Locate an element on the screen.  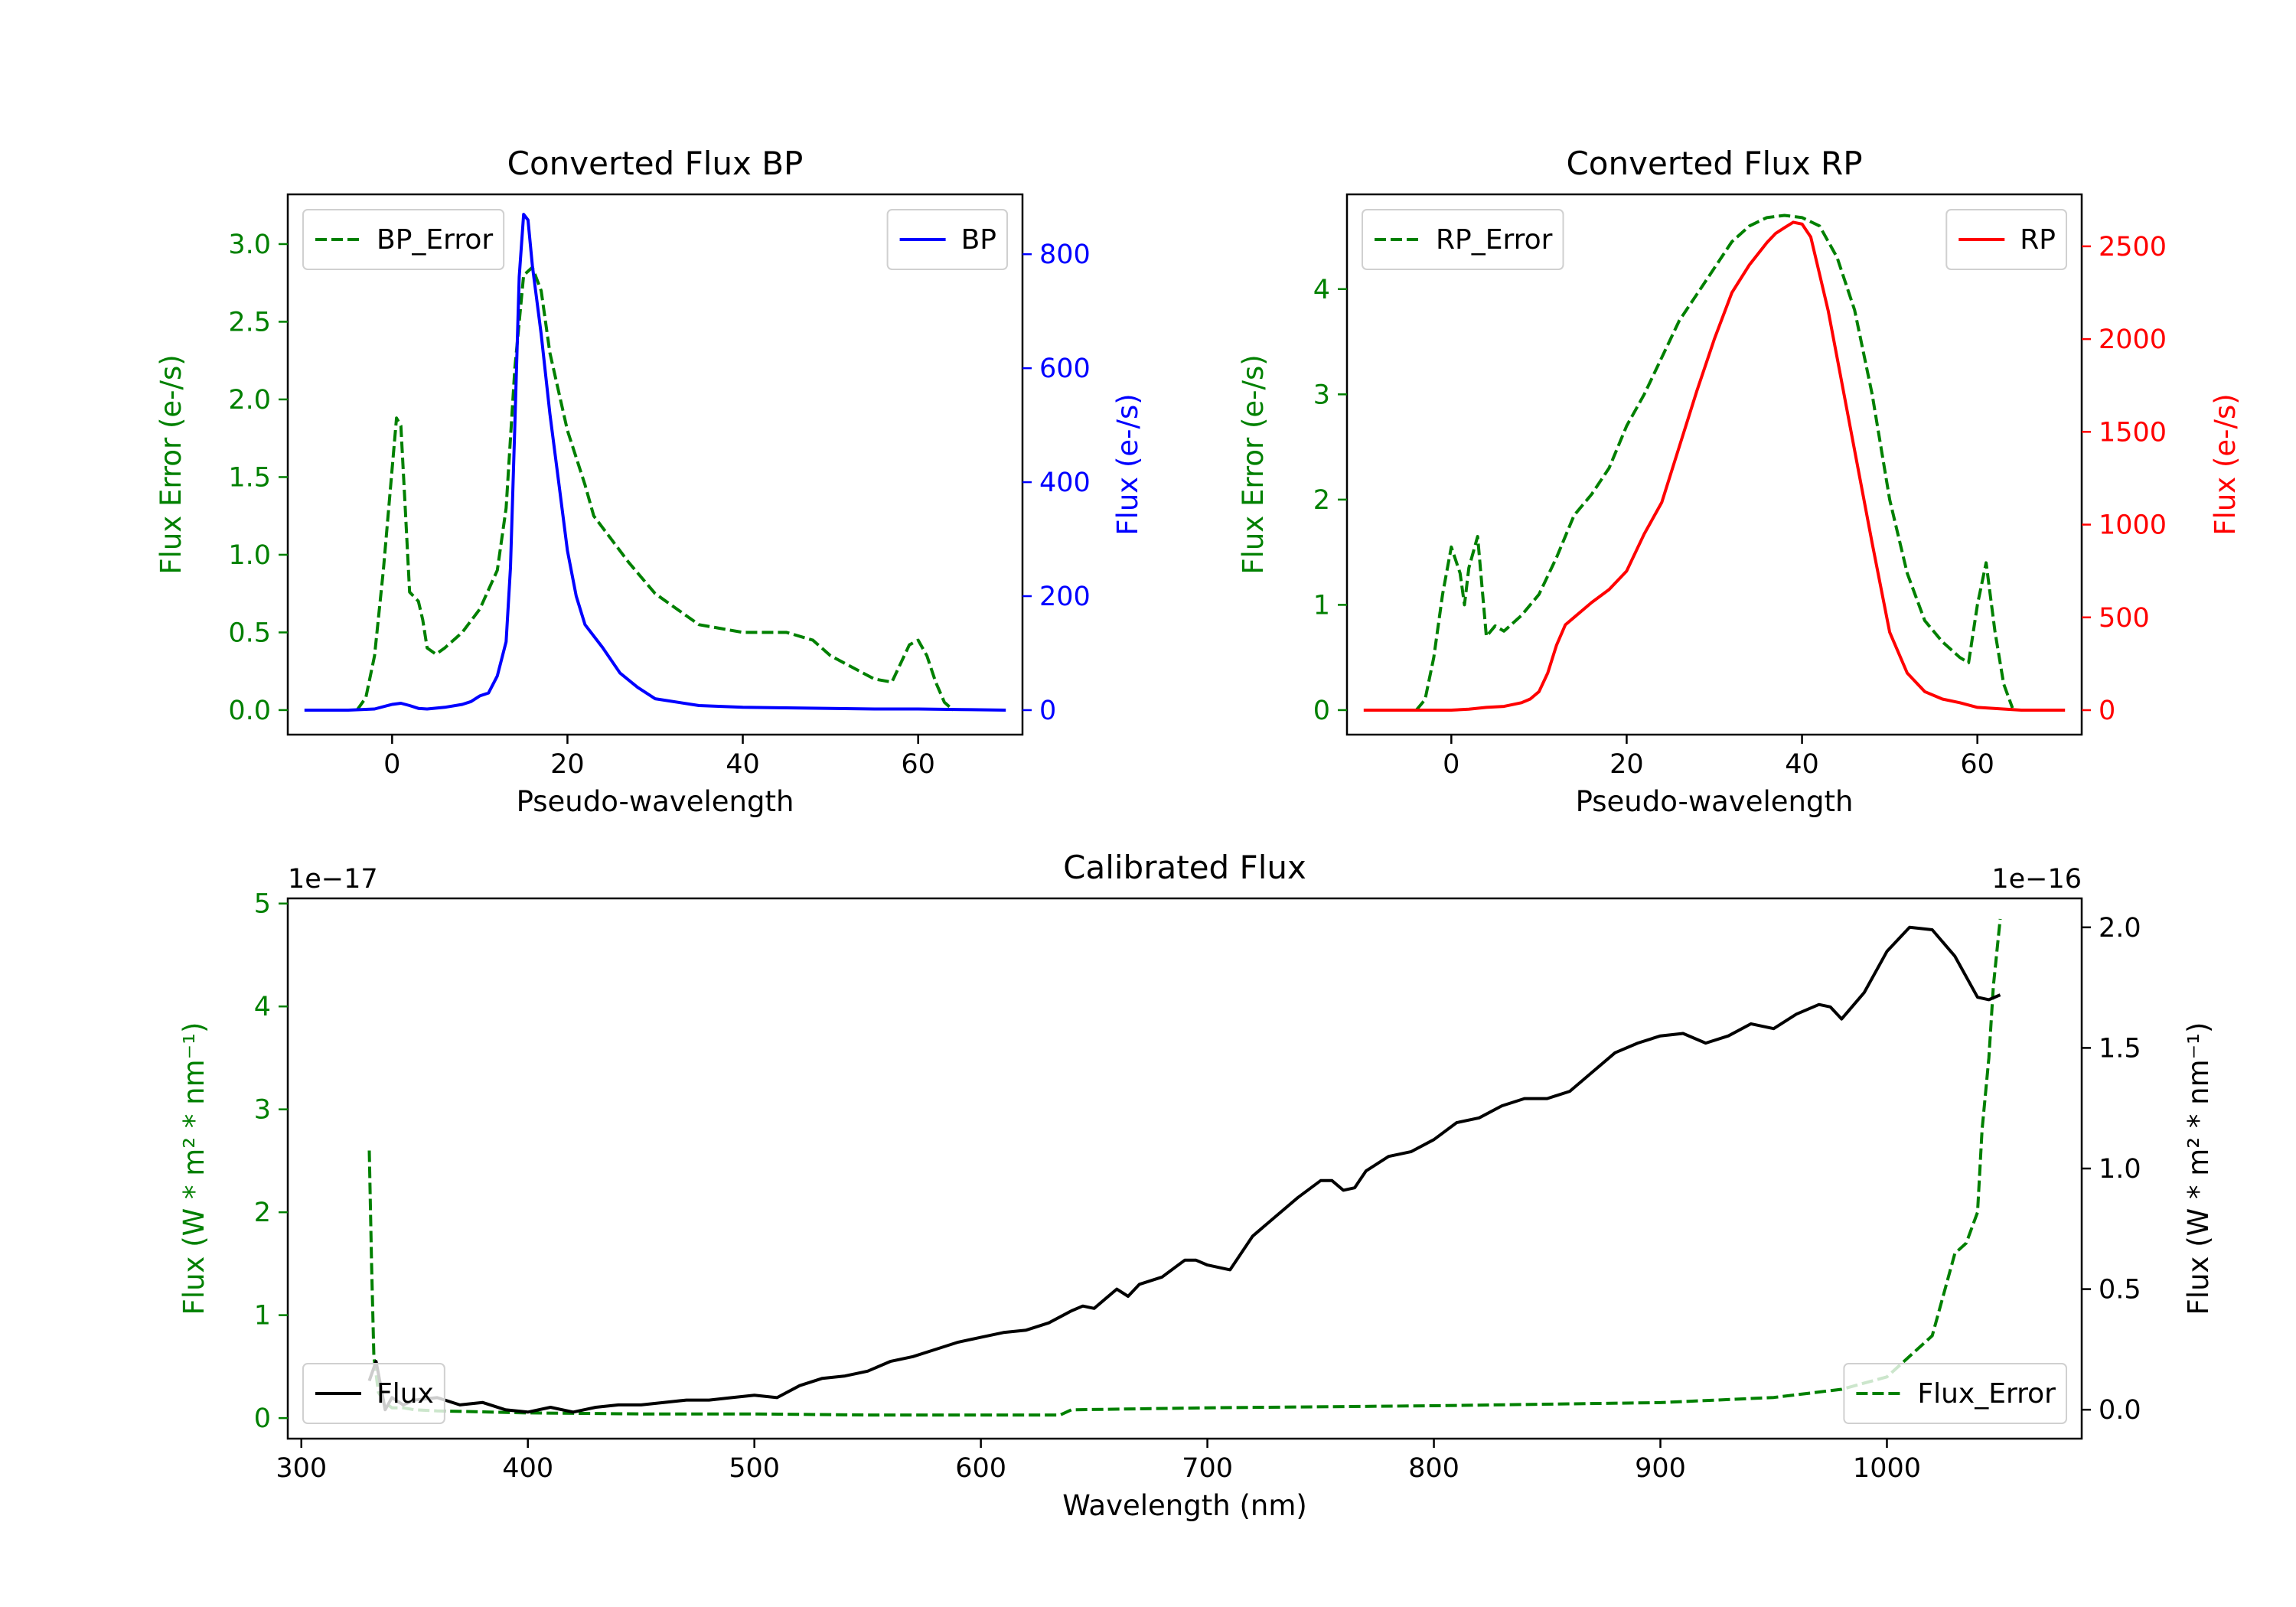
rp-series-layer is located at coordinates (1714, 463).